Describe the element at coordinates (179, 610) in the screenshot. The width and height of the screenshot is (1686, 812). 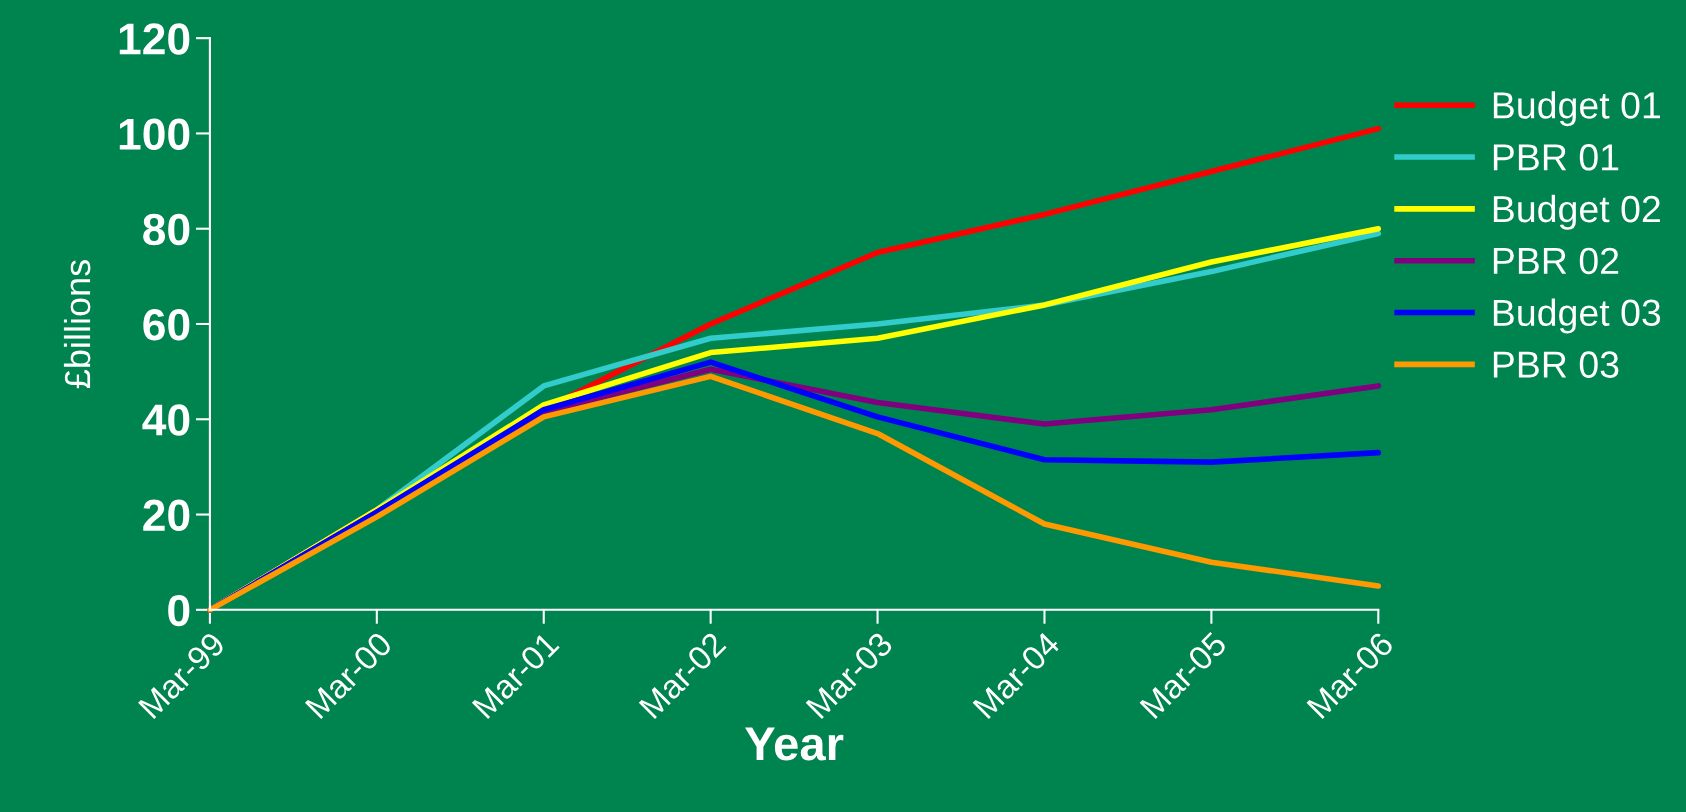
I see `y-tick-label: 0` at that location.